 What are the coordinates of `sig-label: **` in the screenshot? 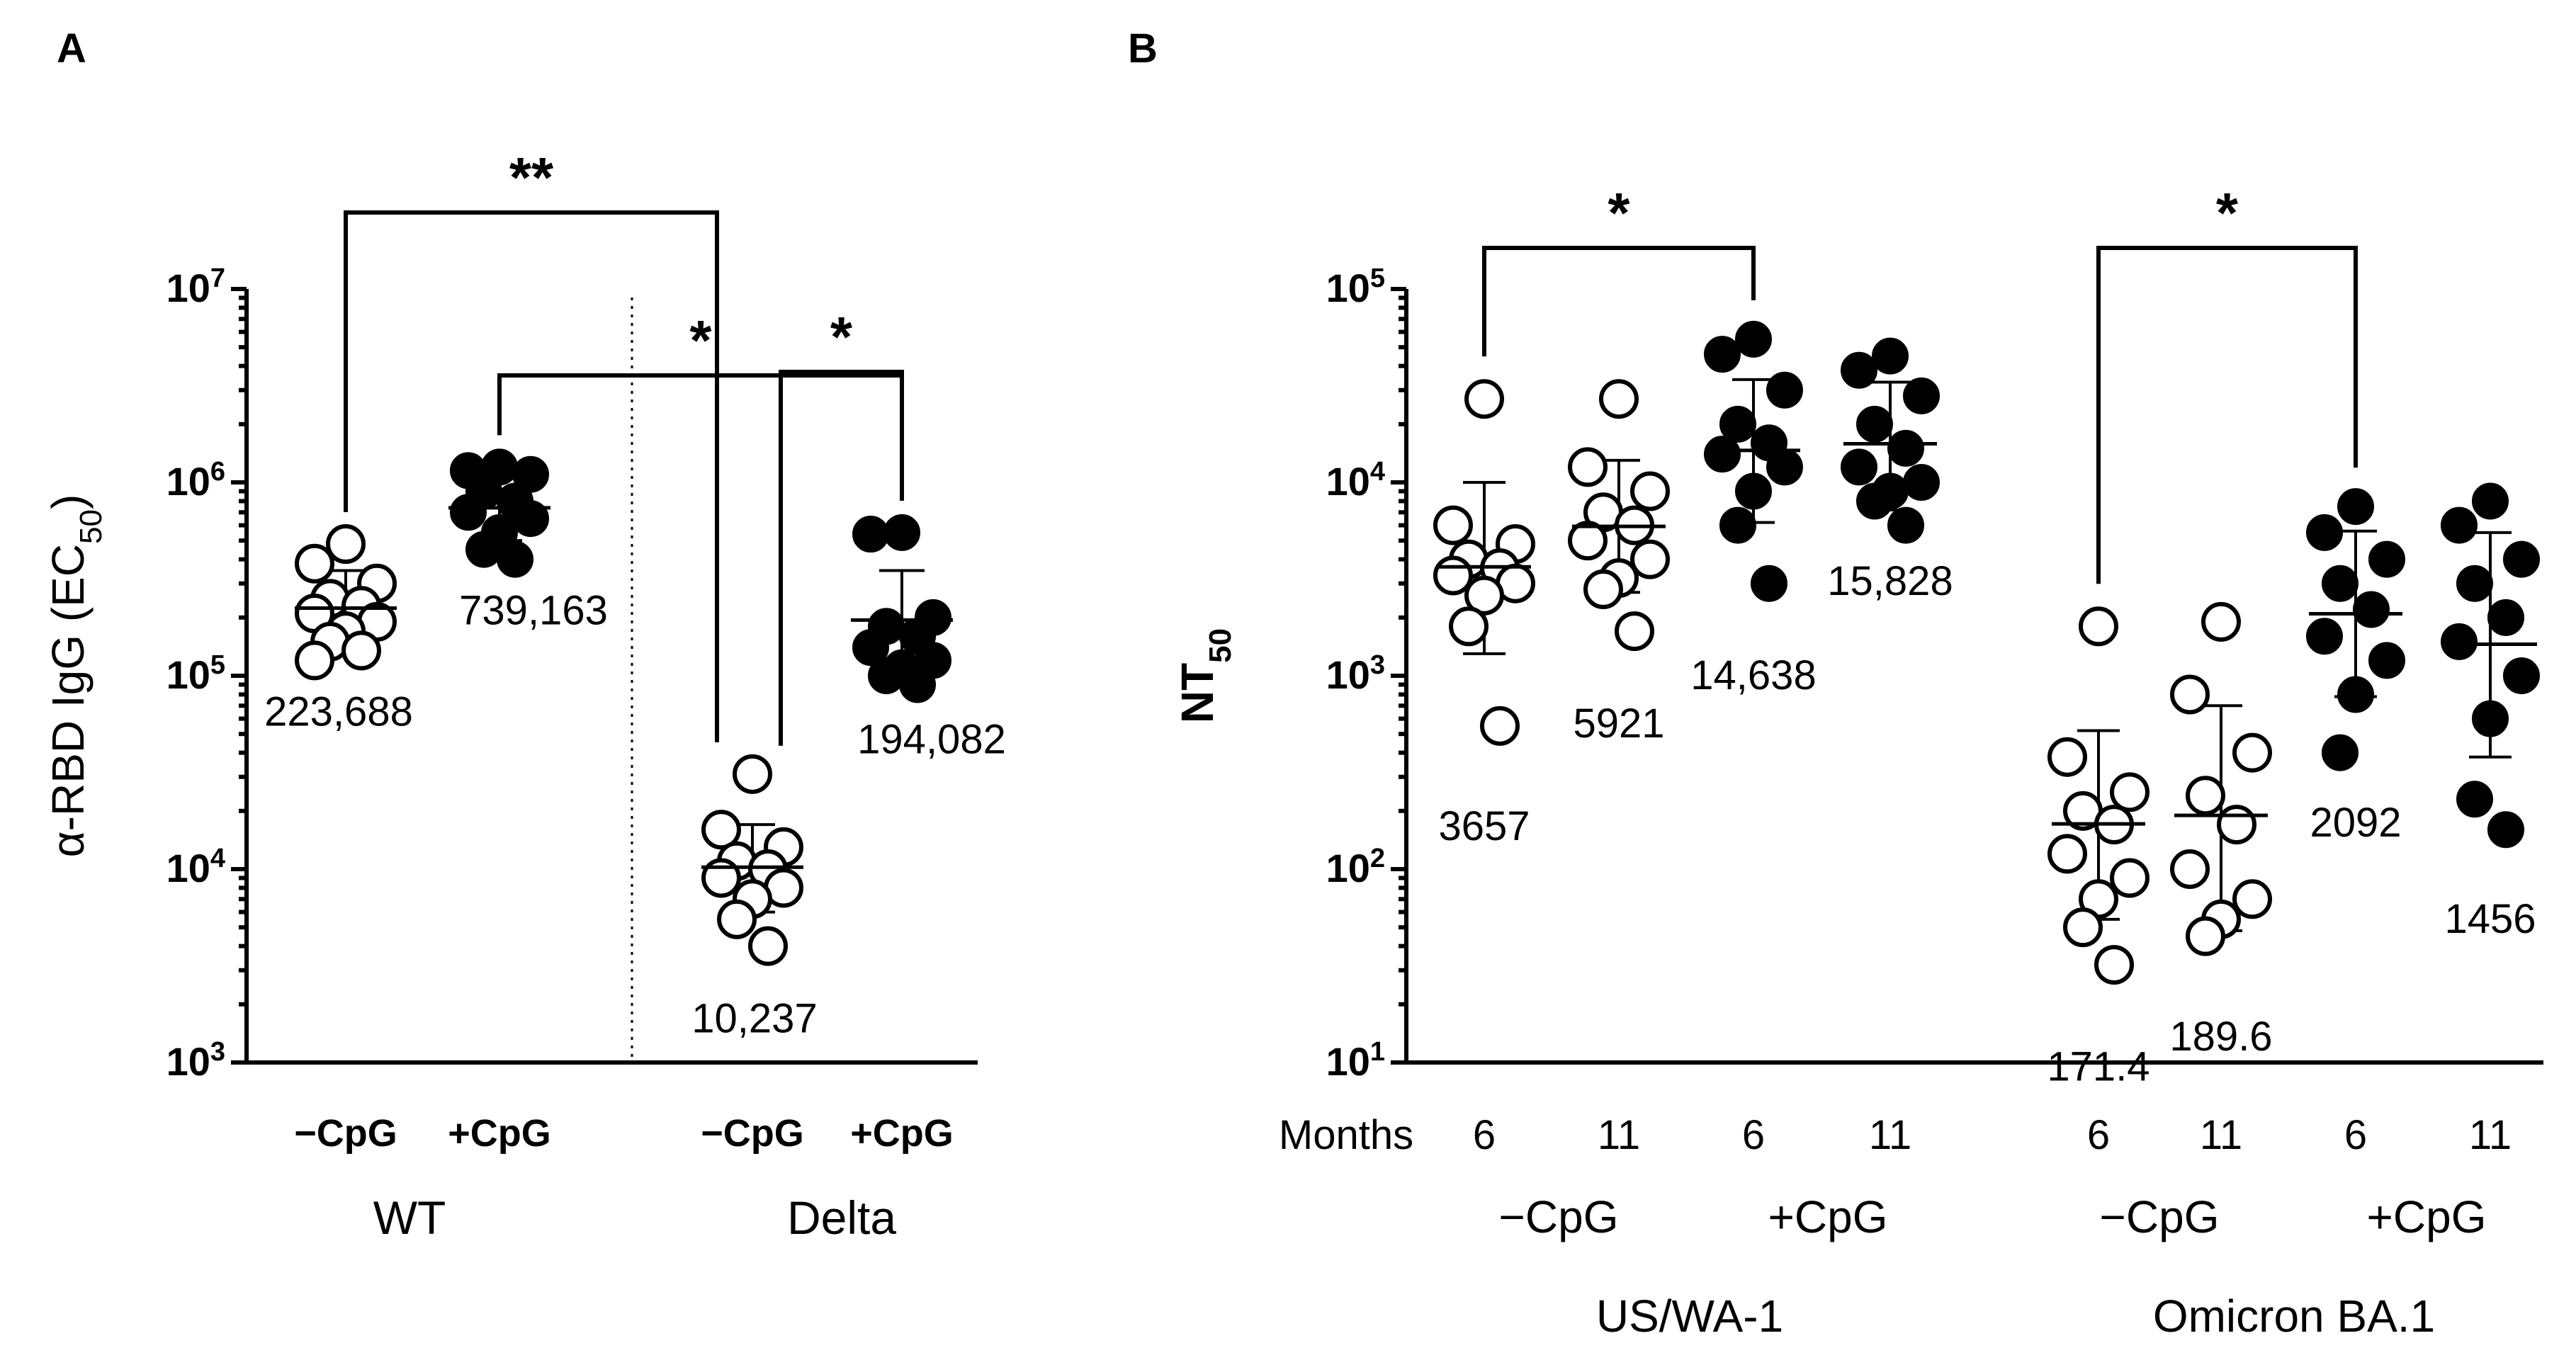 It's located at (531, 177).